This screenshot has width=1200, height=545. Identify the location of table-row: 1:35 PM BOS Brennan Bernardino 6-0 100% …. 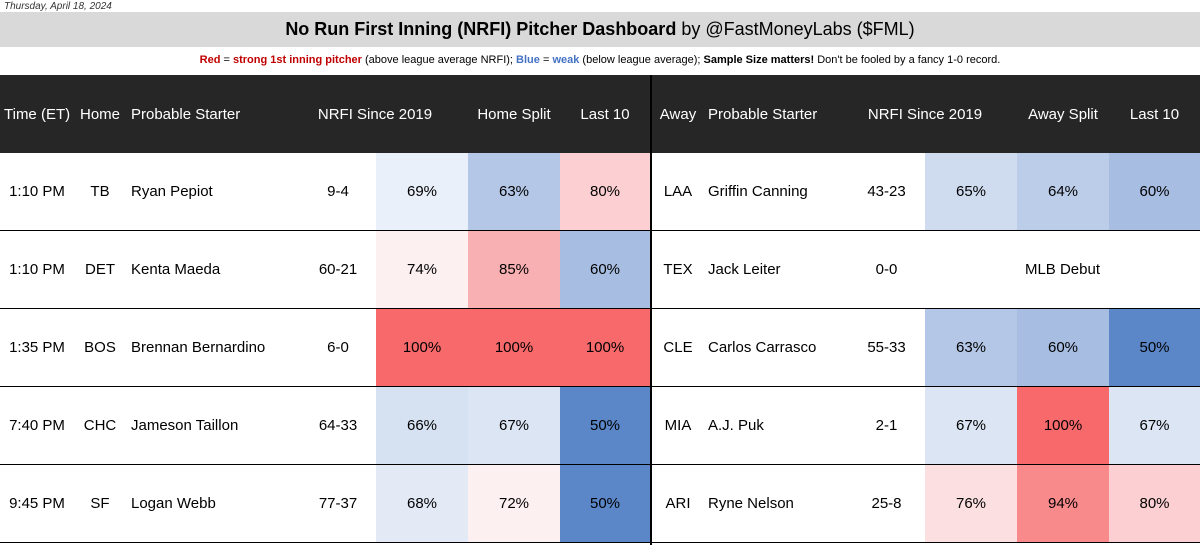
(600, 348).